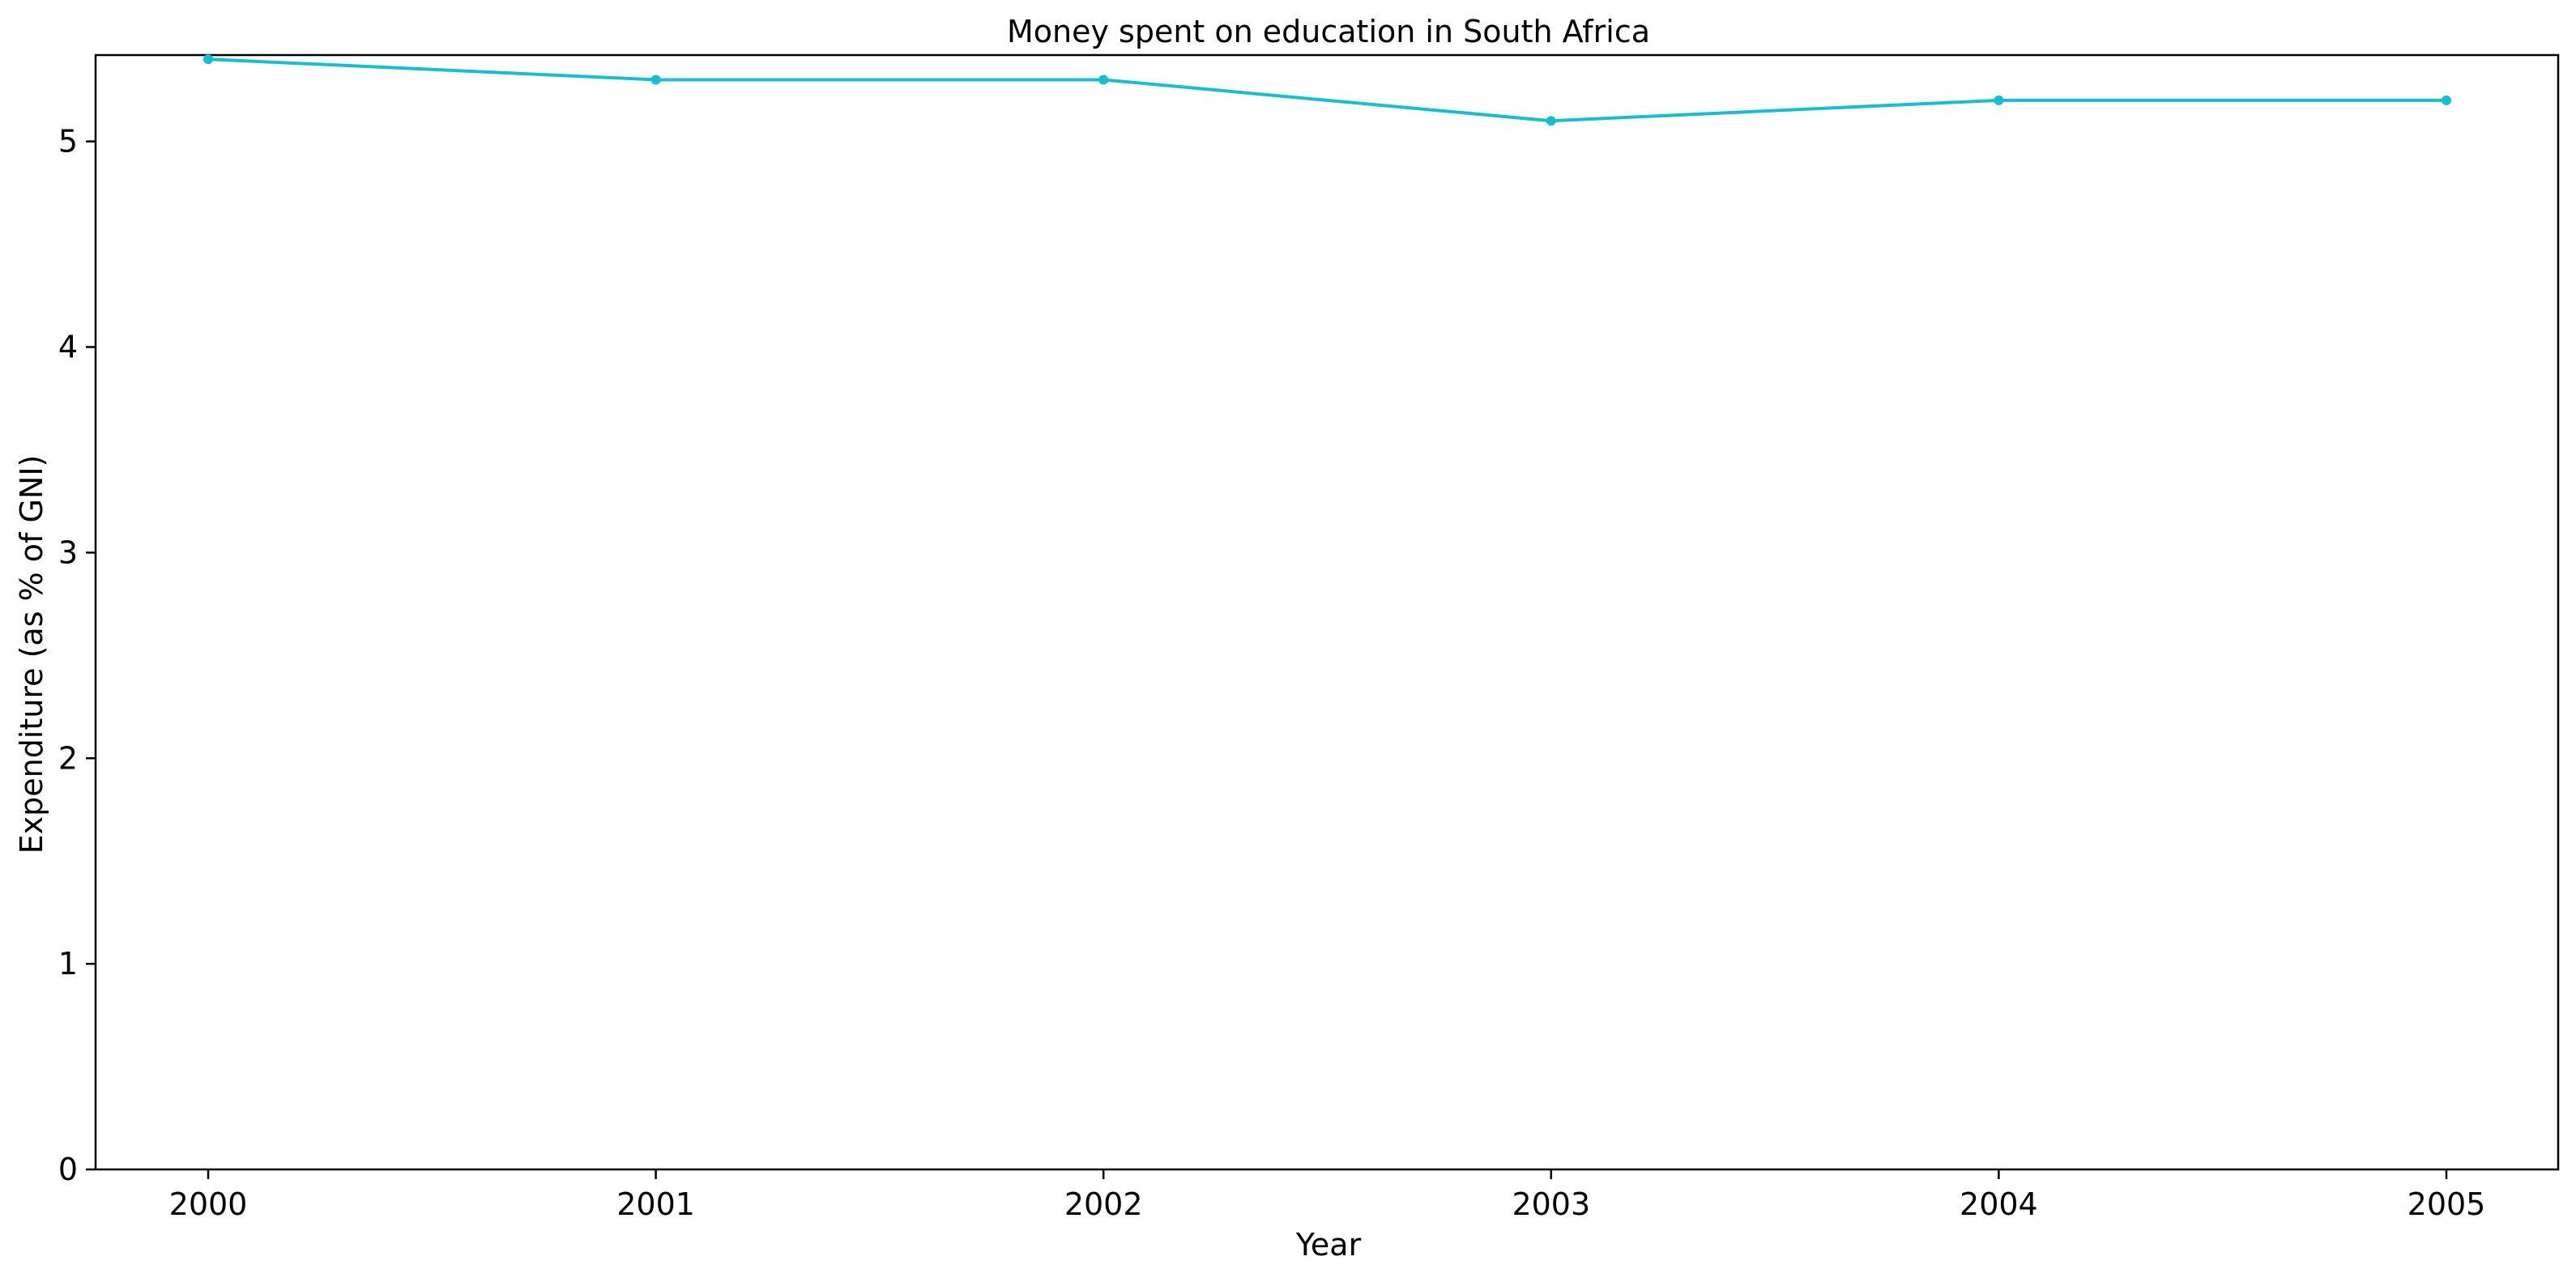  I want to click on x-tick-label: 2001, so click(655, 1204).